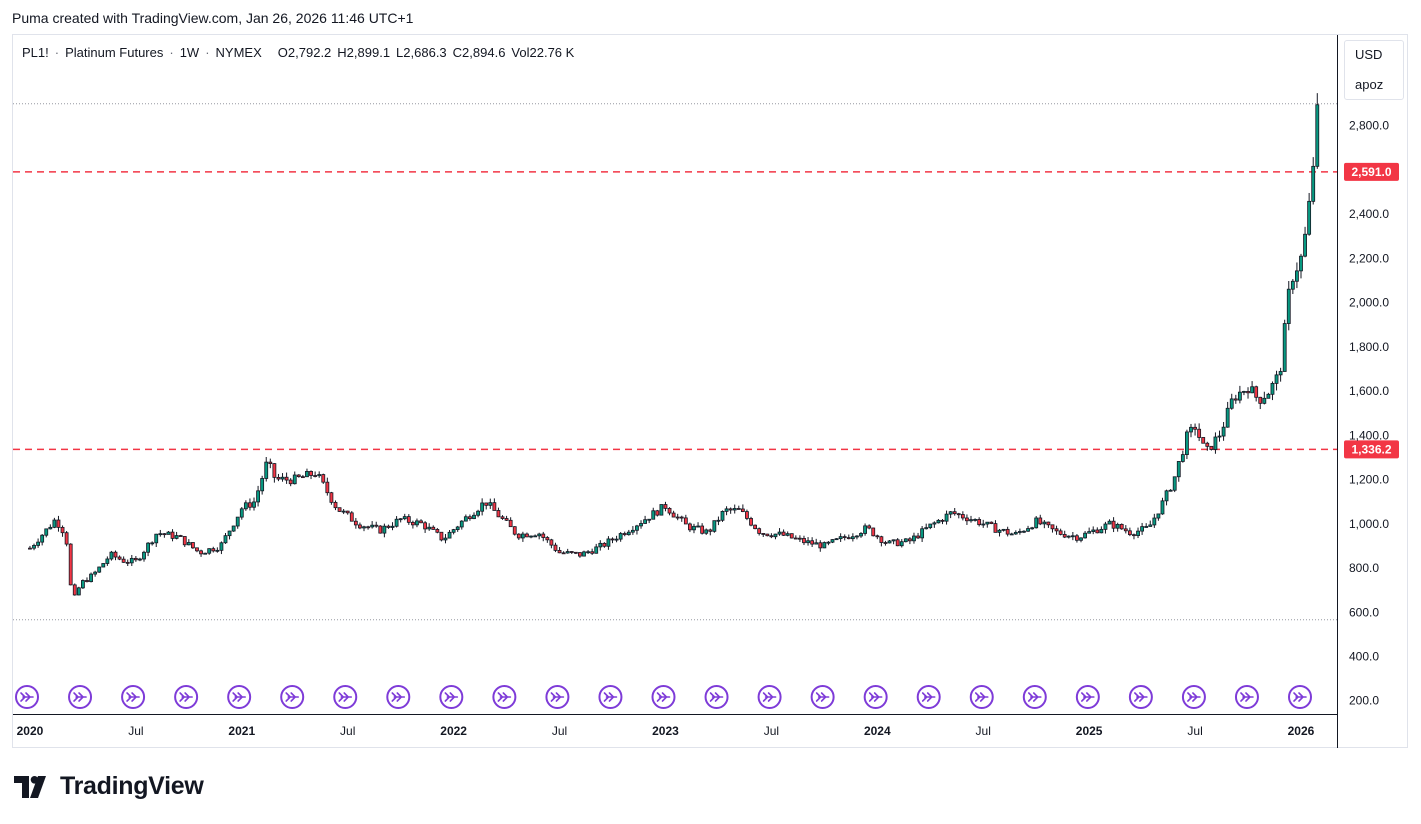 The height and width of the screenshot is (824, 1421). Describe the element at coordinates (1374, 70) in the screenshot. I see `currency-unit-box: USD apoz` at that location.